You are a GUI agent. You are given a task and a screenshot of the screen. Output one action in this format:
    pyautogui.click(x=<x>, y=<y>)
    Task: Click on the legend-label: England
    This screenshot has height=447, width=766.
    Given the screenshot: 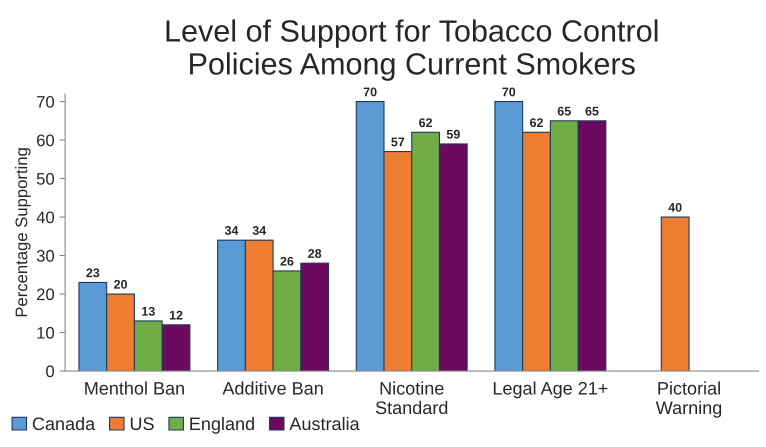 What is the action you would take?
    pyautogui.click(x=222, y=425)
    